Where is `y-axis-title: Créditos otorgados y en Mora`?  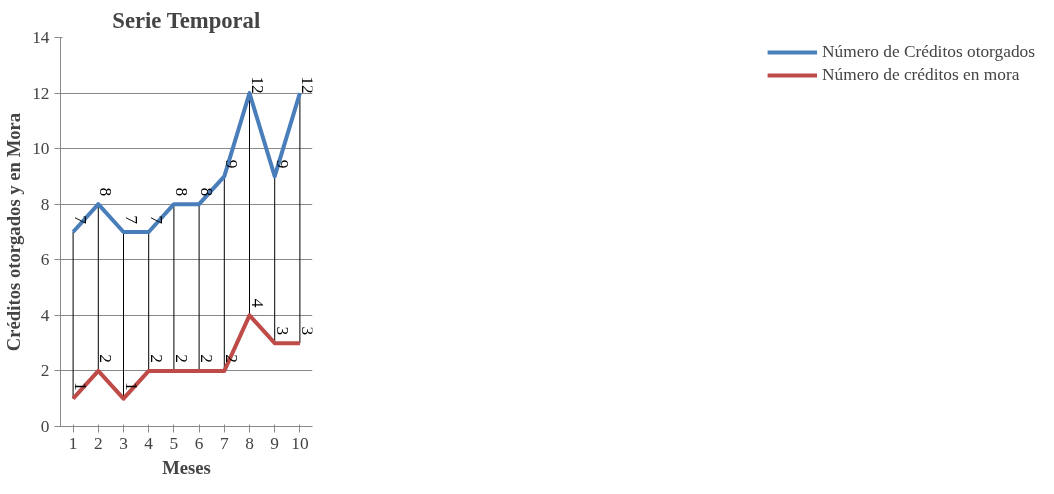
y-axis-title: Créditos otorgados y en Mora is located at coordinates (14, 232).